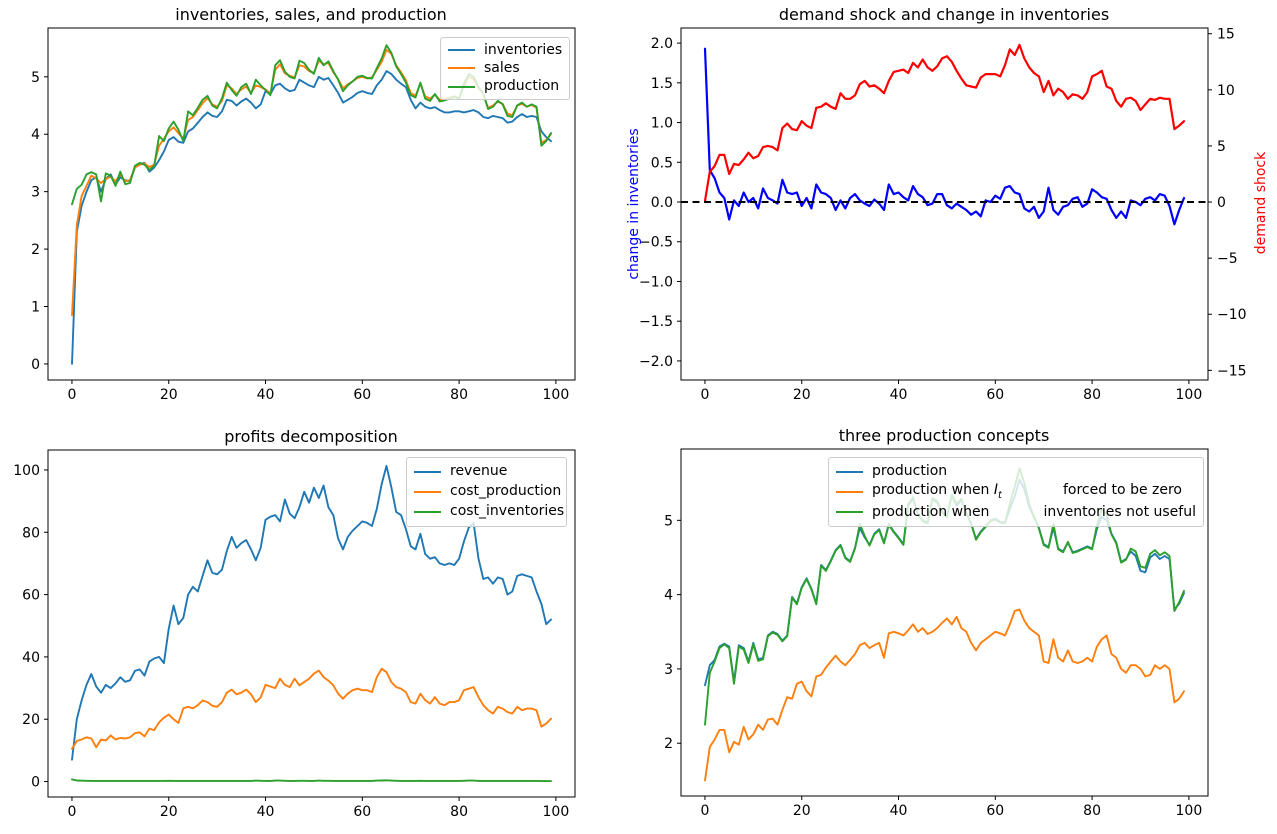 The width and height of the screenshot is (1277, 834). What do you see at coordinates (506, 491) in the screenshot?
I see `legend-label: cost_production` at bounding box center [506, 491].